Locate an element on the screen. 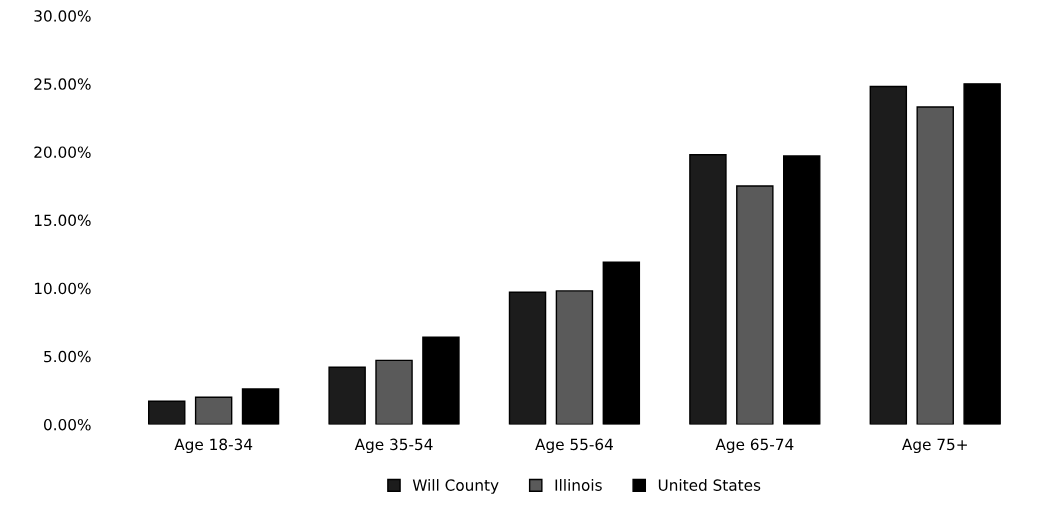 The image size is (1054, 524). y-tick-label: 10.00% is located at coordinates (62, 288).